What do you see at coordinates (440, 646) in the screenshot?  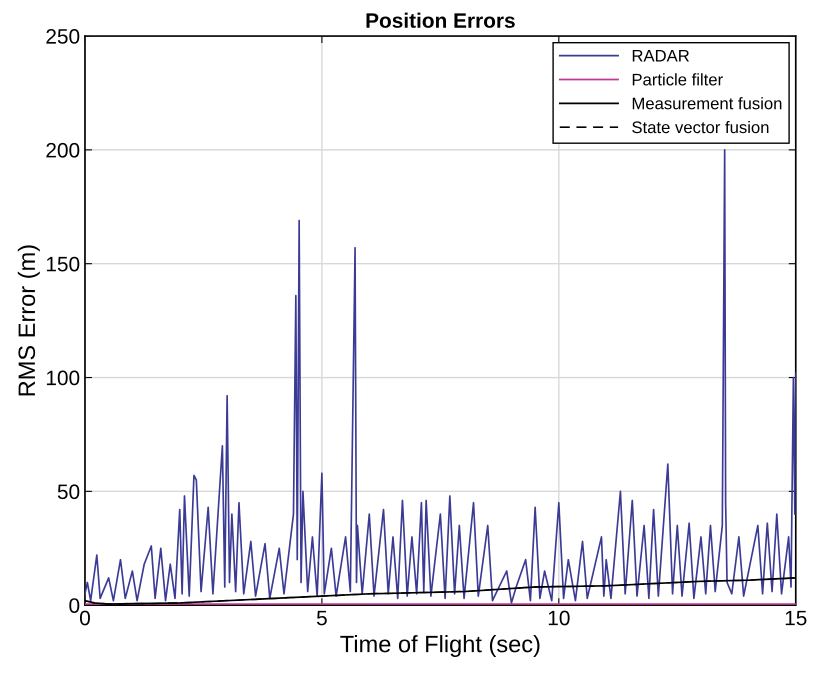 I see `x-axis-title: Time of Flight (sec)` at bounding box center [440, 646].